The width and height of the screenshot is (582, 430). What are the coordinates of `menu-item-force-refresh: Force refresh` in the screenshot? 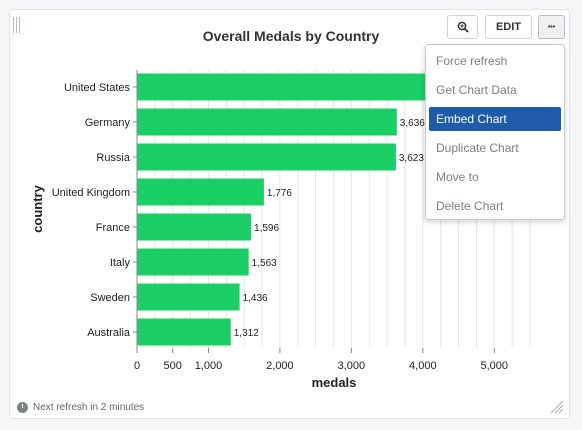 It's located at (472, 61).